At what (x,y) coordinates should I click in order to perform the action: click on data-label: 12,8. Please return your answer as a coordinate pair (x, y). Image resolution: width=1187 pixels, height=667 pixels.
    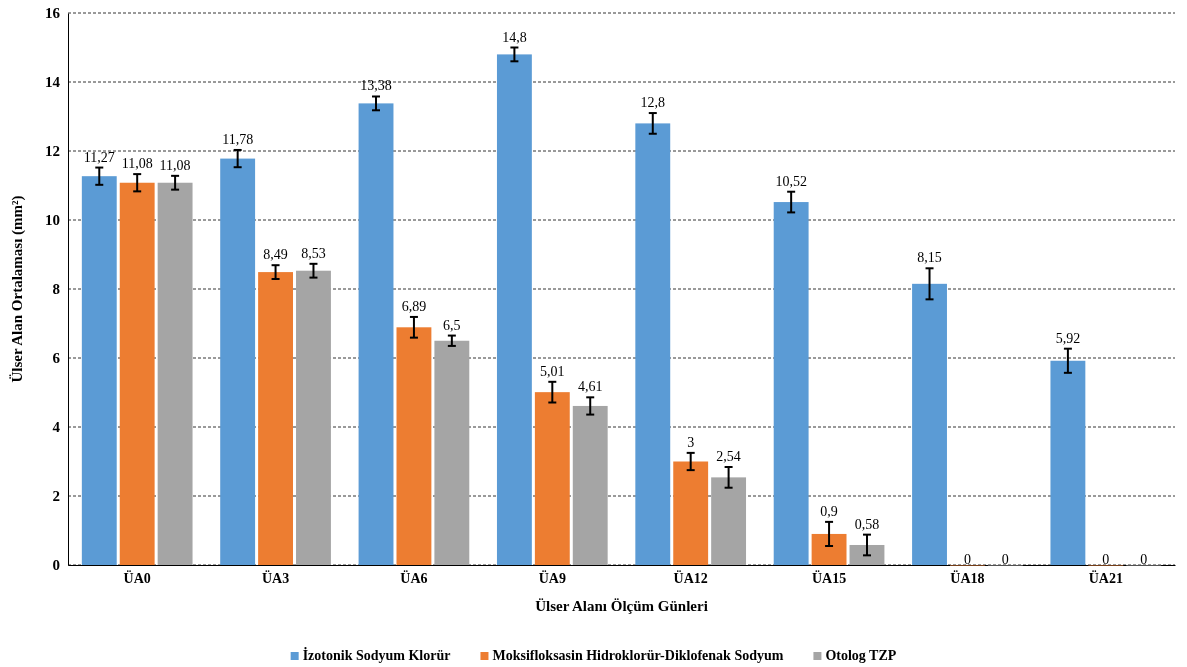
    Looking at the image, I should click on (653, 103).